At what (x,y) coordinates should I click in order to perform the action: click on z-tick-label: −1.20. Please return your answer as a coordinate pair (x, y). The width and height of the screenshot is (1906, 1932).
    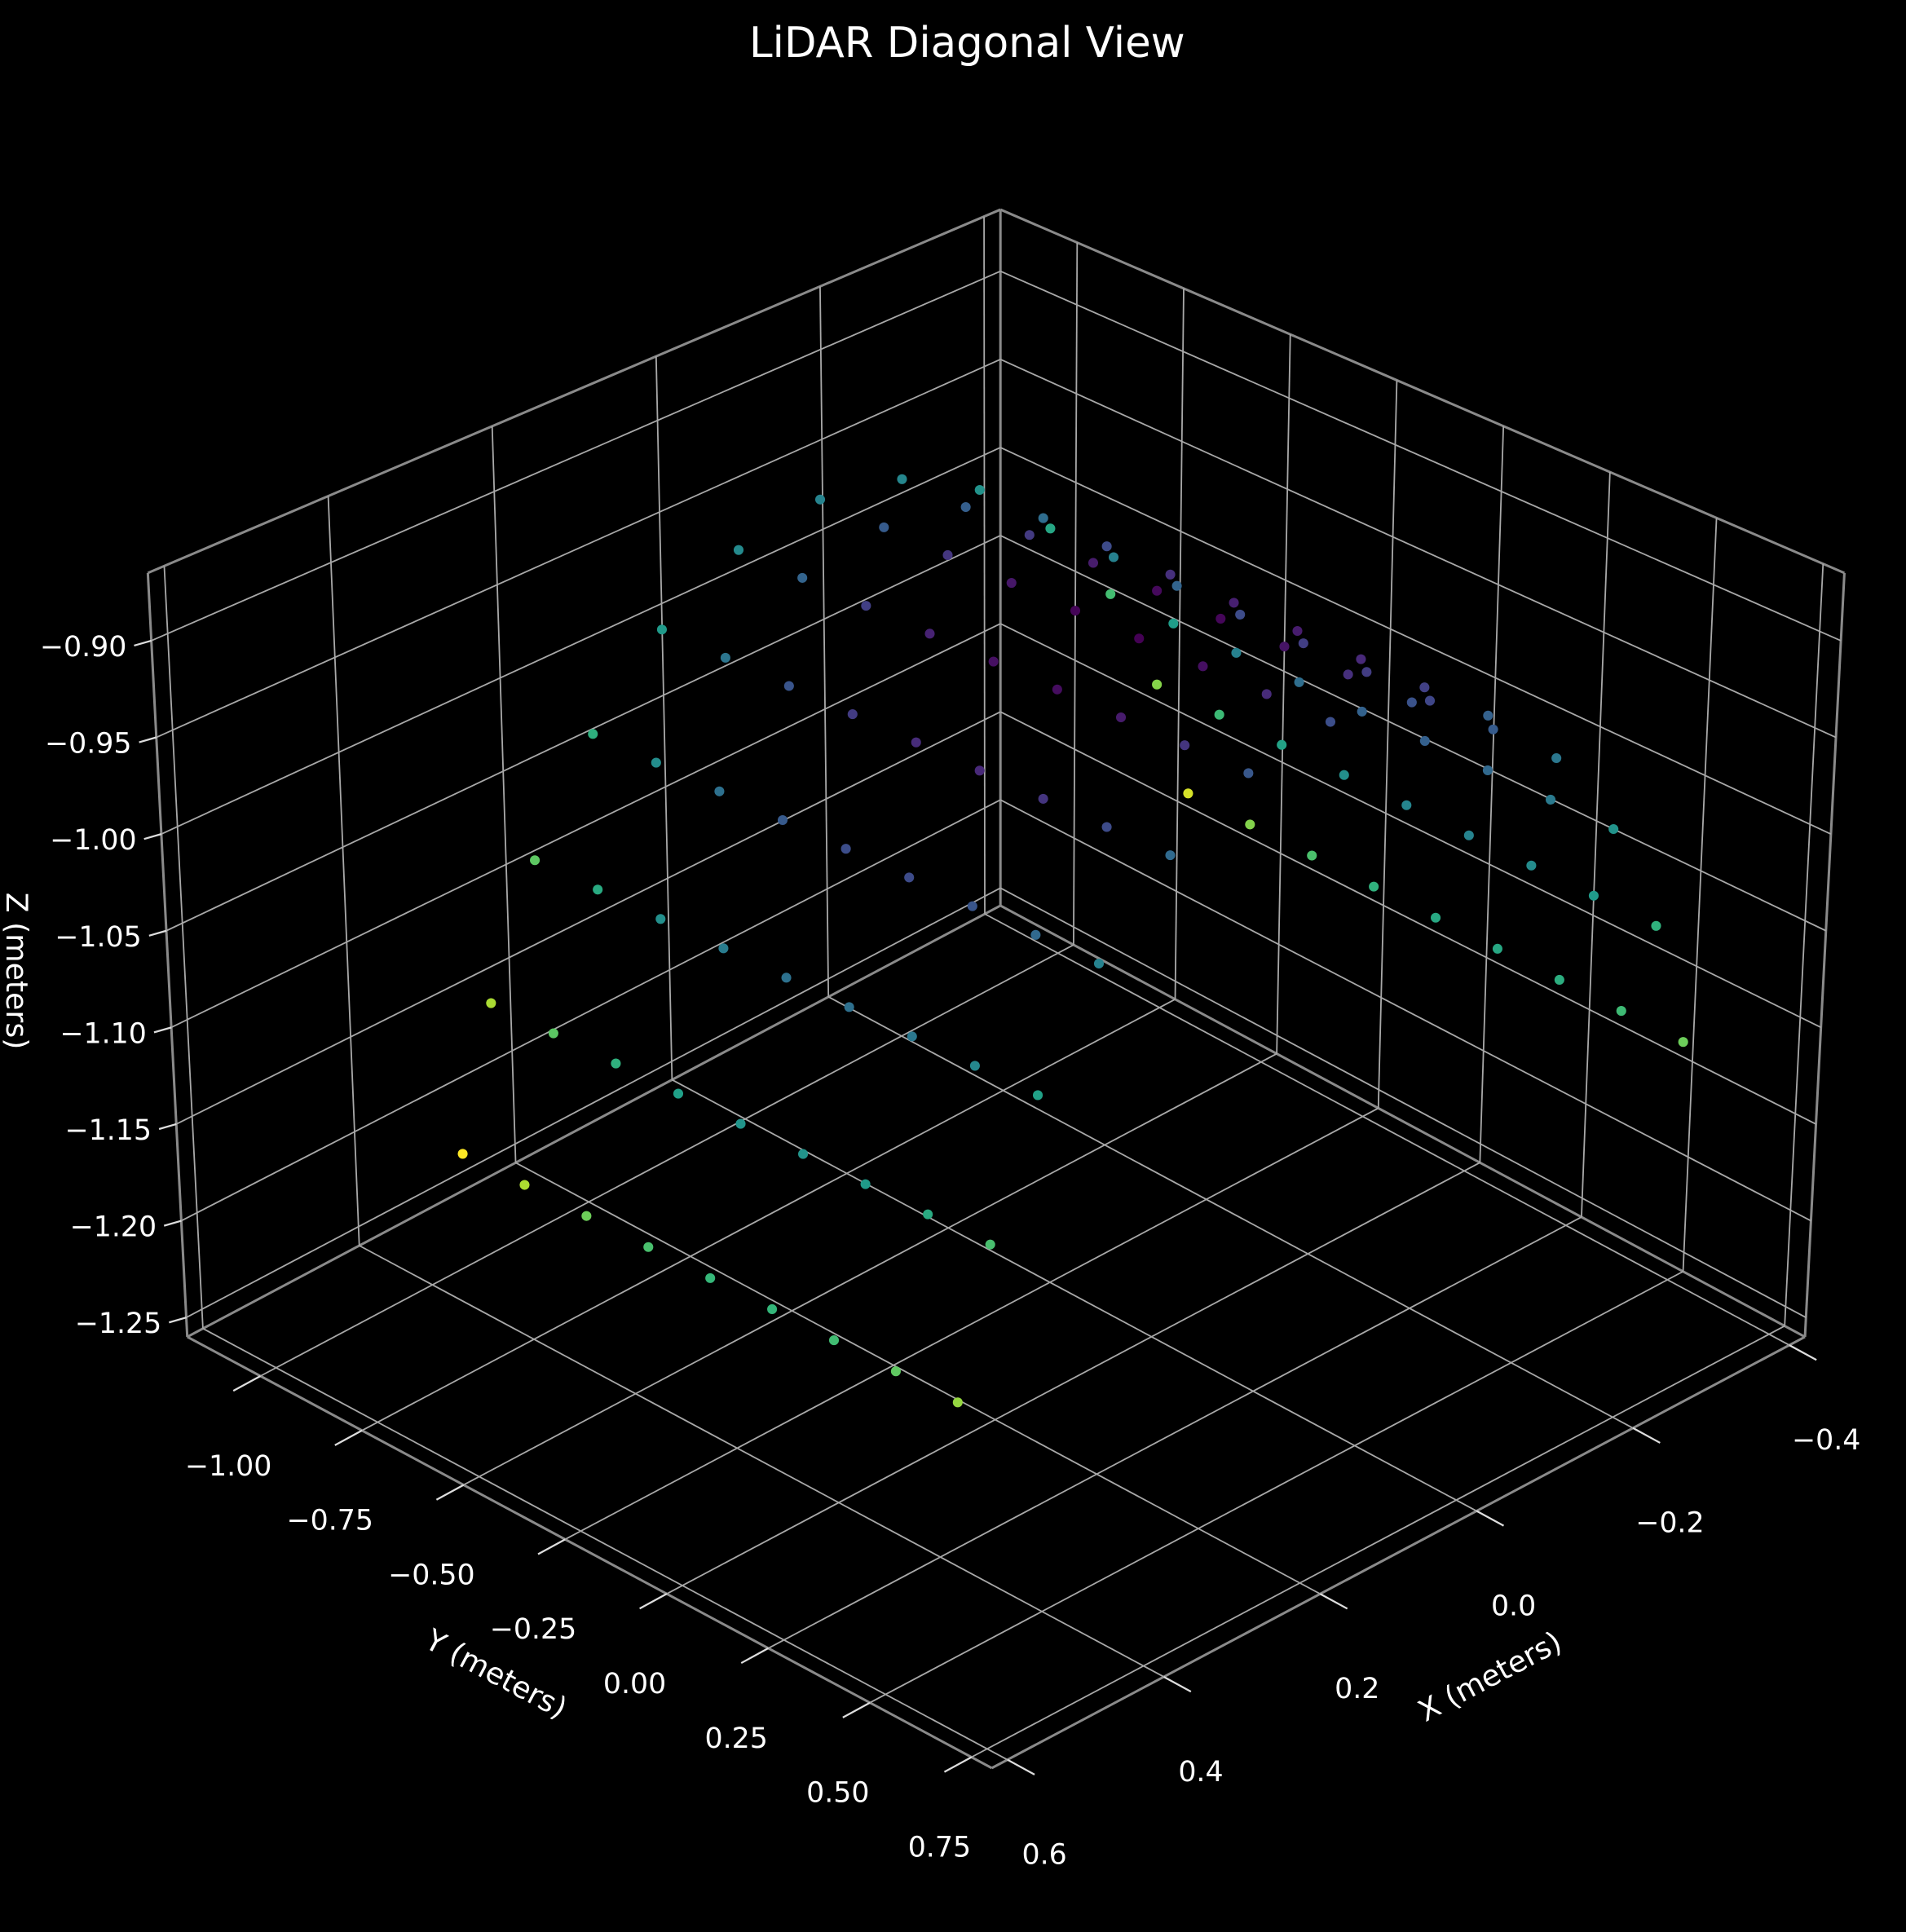
    Looking at the image, I should click on (113, 1227).